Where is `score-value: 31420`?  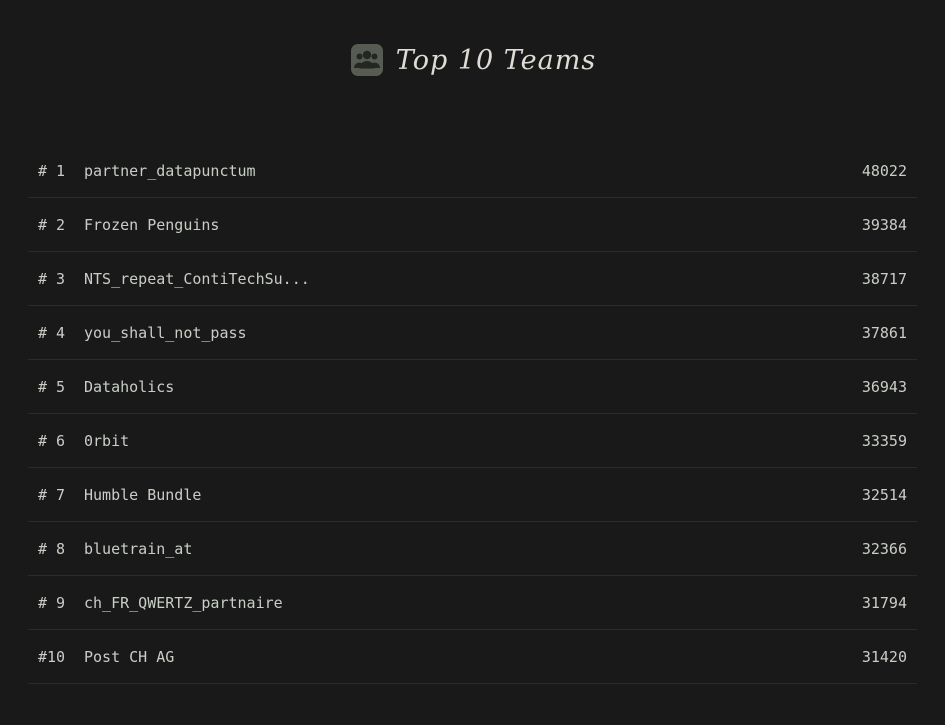 score-value: 31420 is located at coordinates (884, 656).